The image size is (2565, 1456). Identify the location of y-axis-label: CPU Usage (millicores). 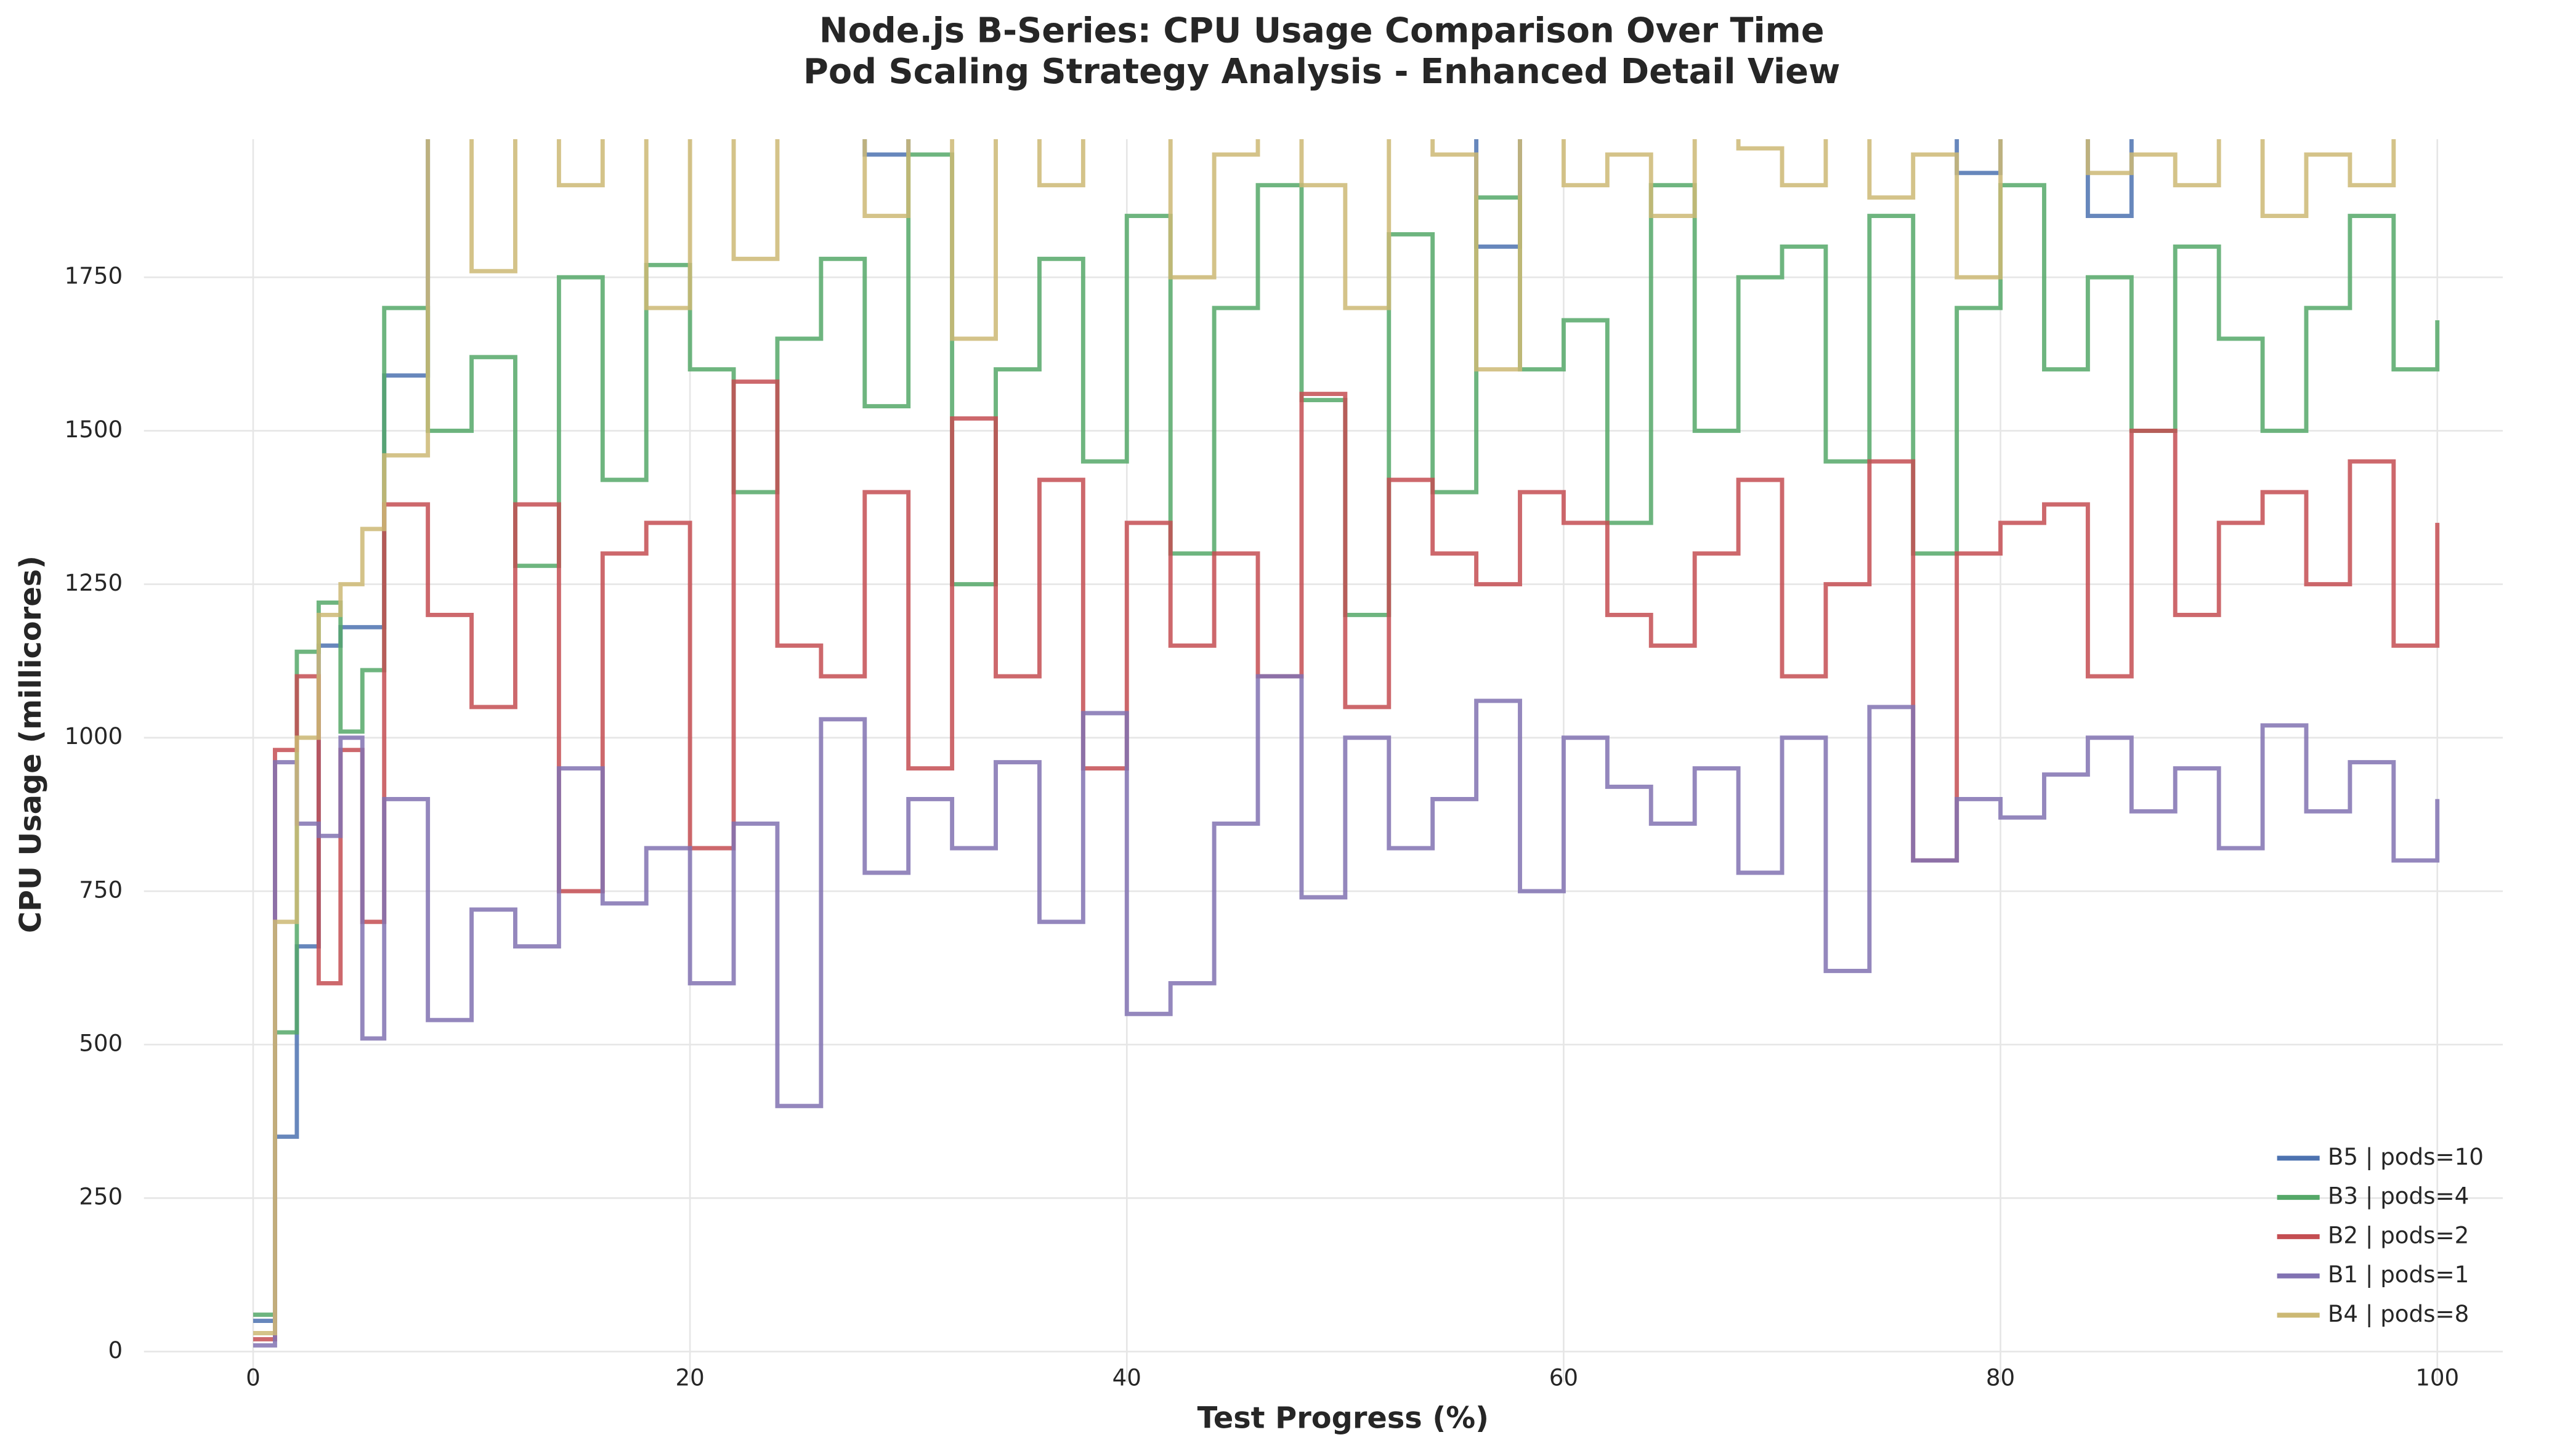
(31, 745).